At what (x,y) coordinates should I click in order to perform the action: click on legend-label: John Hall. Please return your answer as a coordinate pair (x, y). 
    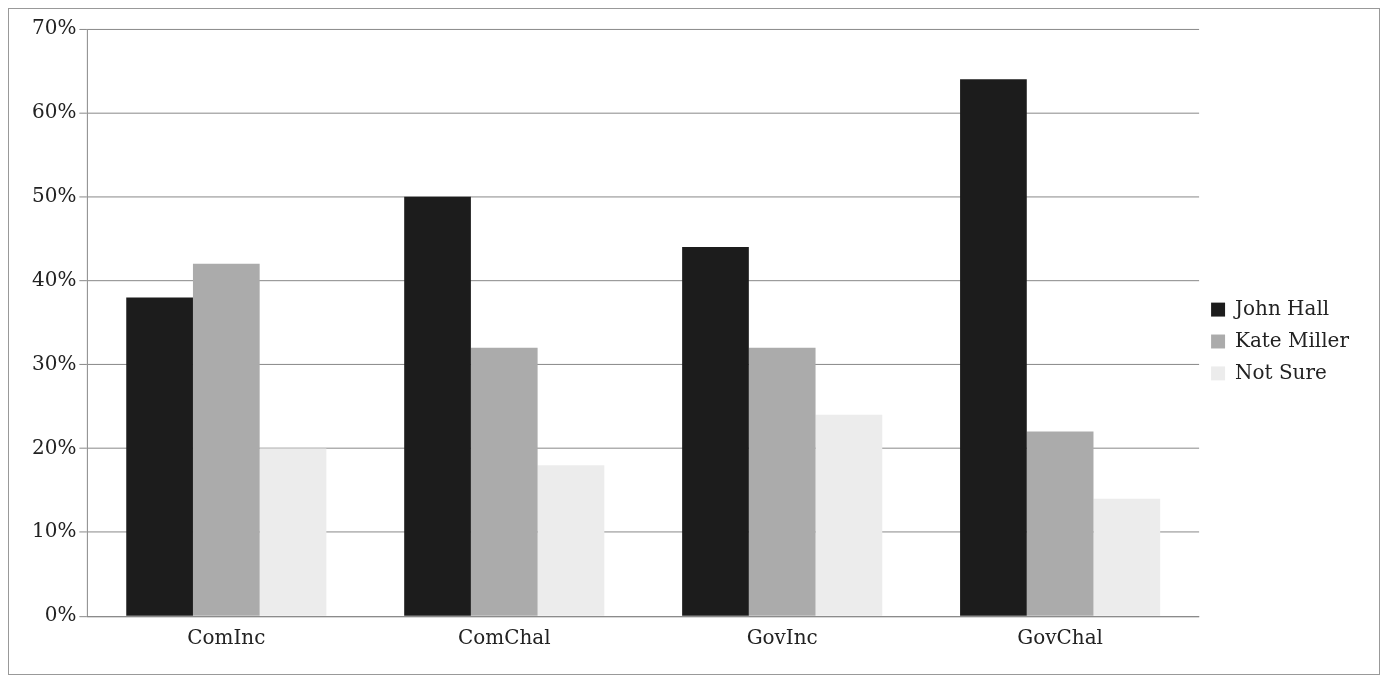
    Looking at the image, I should click on (1281, 307).